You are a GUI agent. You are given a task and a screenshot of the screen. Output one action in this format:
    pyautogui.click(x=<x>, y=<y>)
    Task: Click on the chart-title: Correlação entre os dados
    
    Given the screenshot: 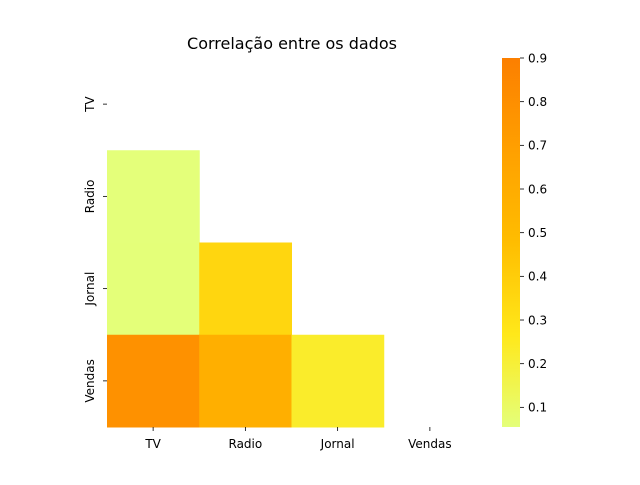 What is the action you would take?
    pyautogui.click(x=292, y=43)
    